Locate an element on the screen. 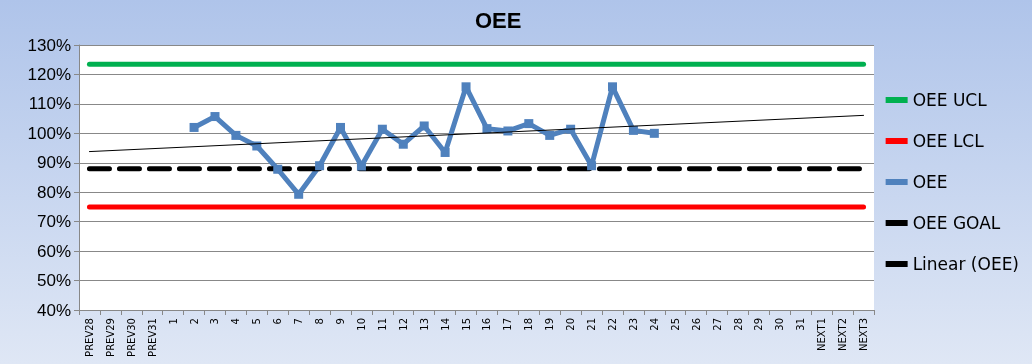 This screenshot has height=364, width=1032. x-tick-label: 8 is located at coordinates (320, 321).